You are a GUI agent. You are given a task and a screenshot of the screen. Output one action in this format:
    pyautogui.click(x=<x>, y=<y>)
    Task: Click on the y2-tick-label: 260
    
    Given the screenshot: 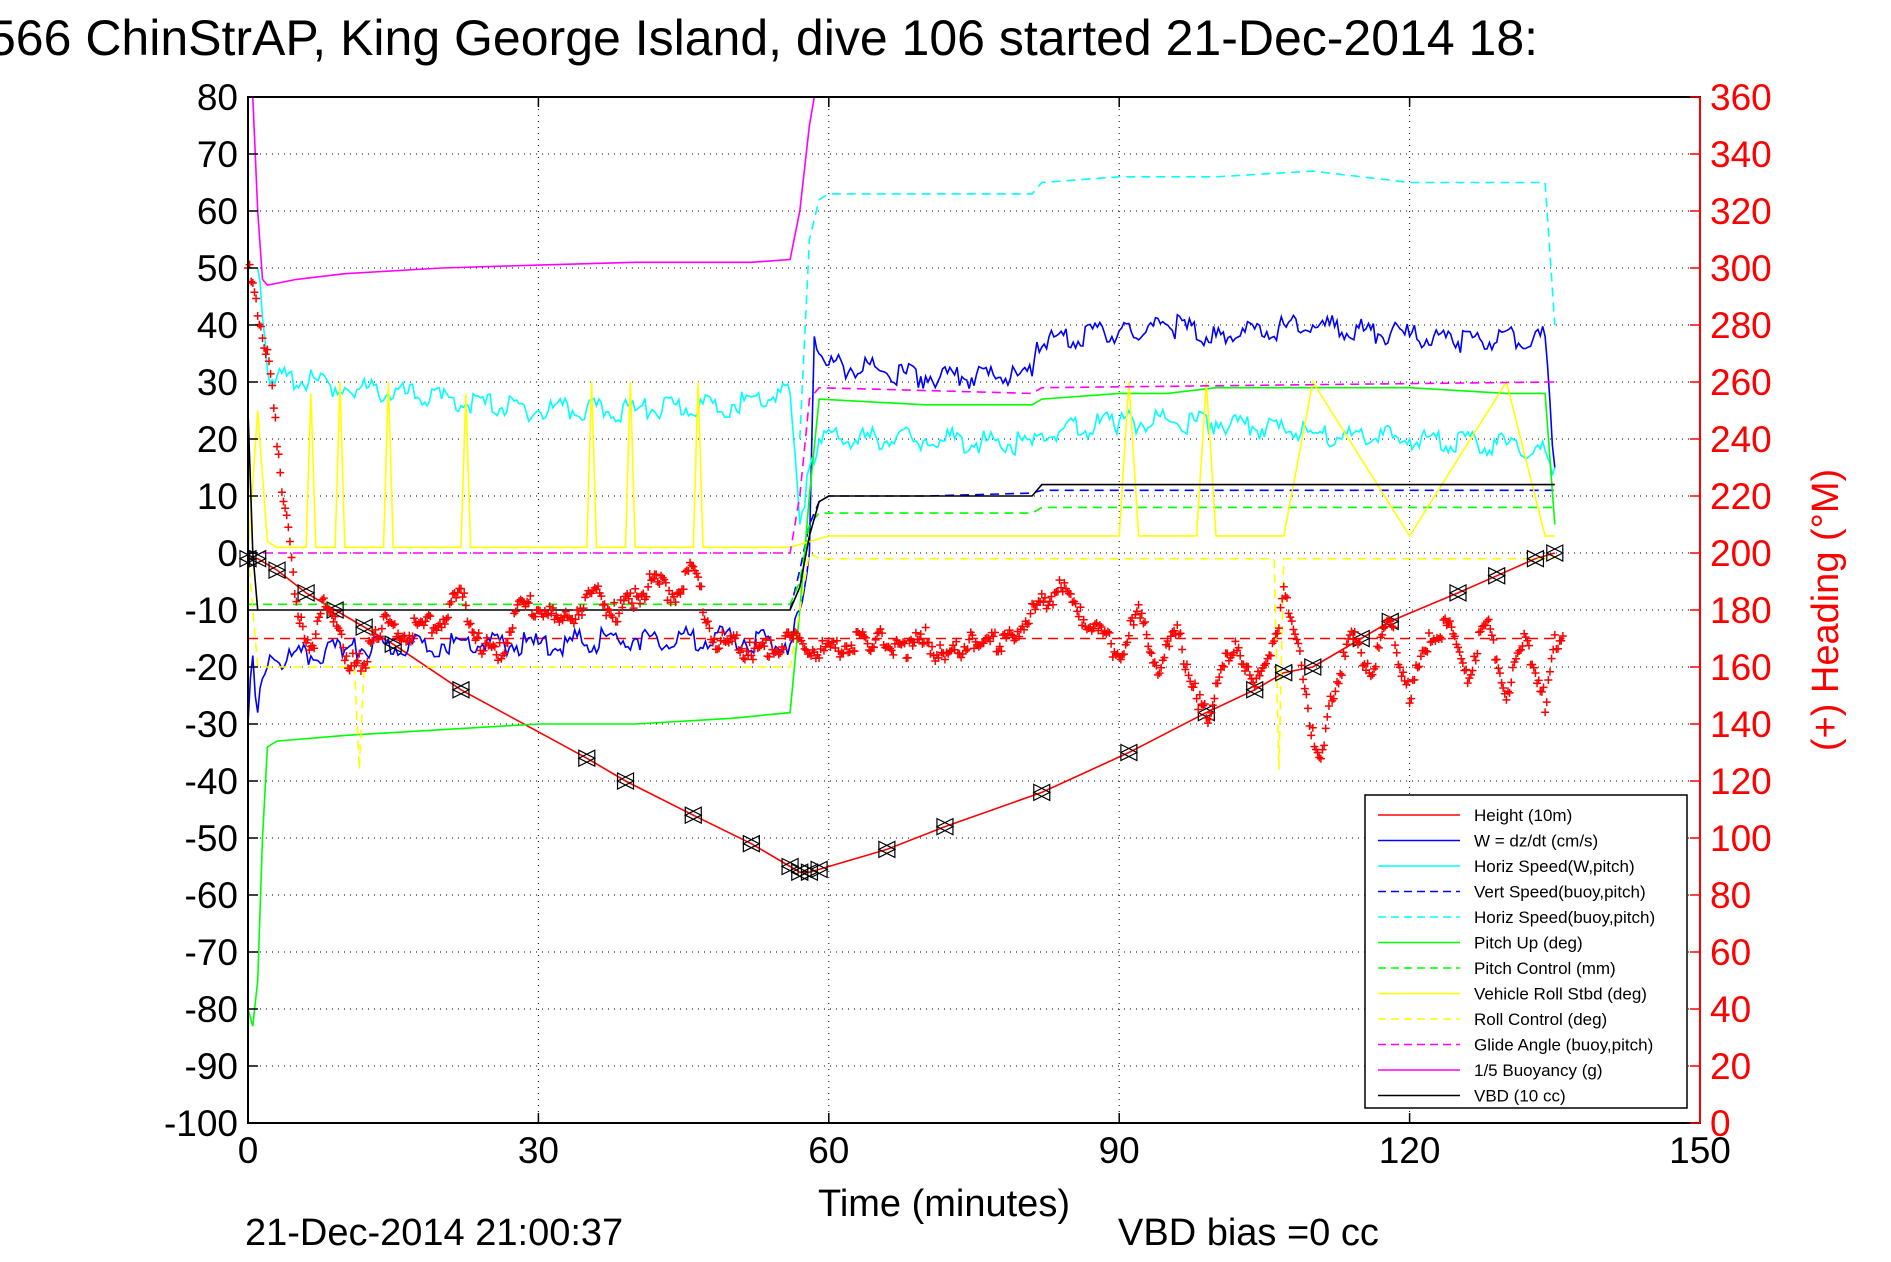 What is the action you would take?
    pyautogui.click(x=1741, y=382)
    